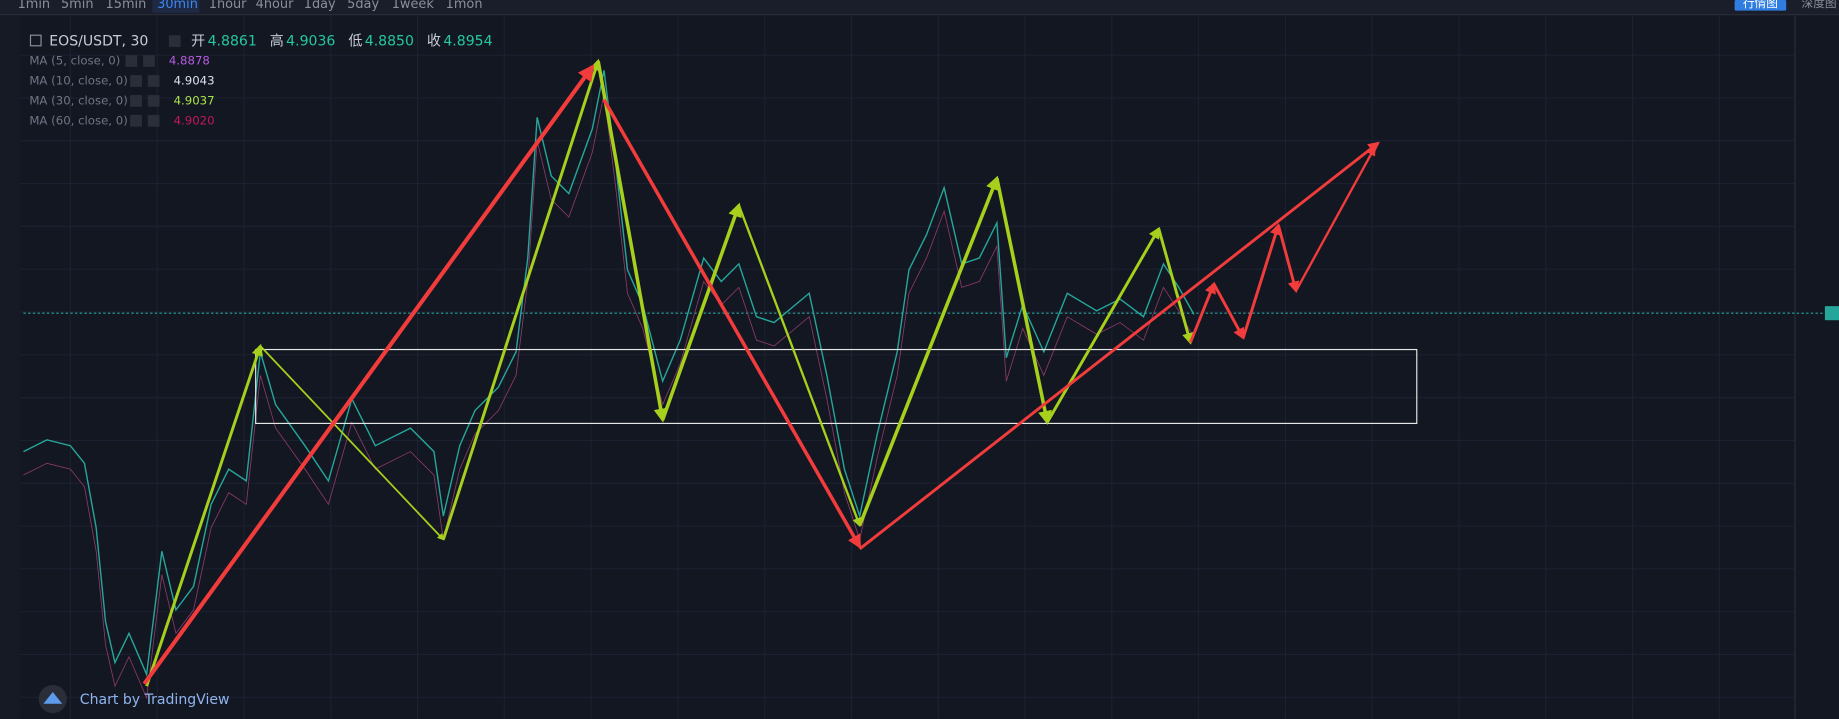 The image size is (1839, 719). I want to click on interval-button: 4hour, so click(275, 6).